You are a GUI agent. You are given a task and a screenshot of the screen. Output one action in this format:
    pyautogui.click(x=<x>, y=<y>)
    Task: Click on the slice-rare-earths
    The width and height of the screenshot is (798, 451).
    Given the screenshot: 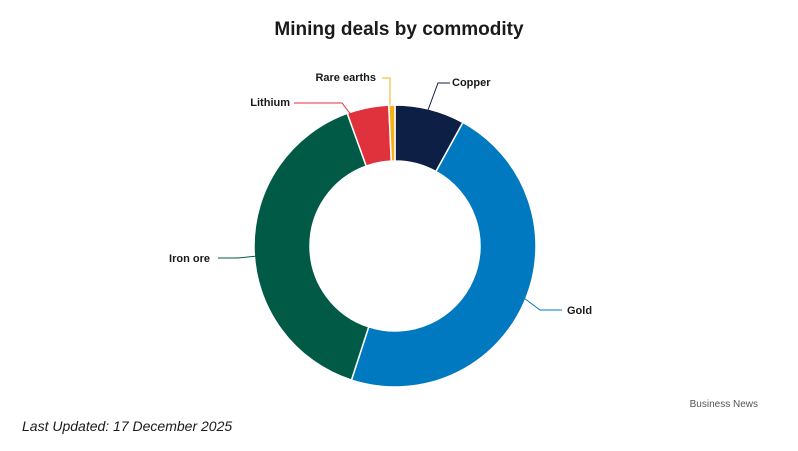 What is the action you would take?
    pyautogui.click(x=392, y=133)
    